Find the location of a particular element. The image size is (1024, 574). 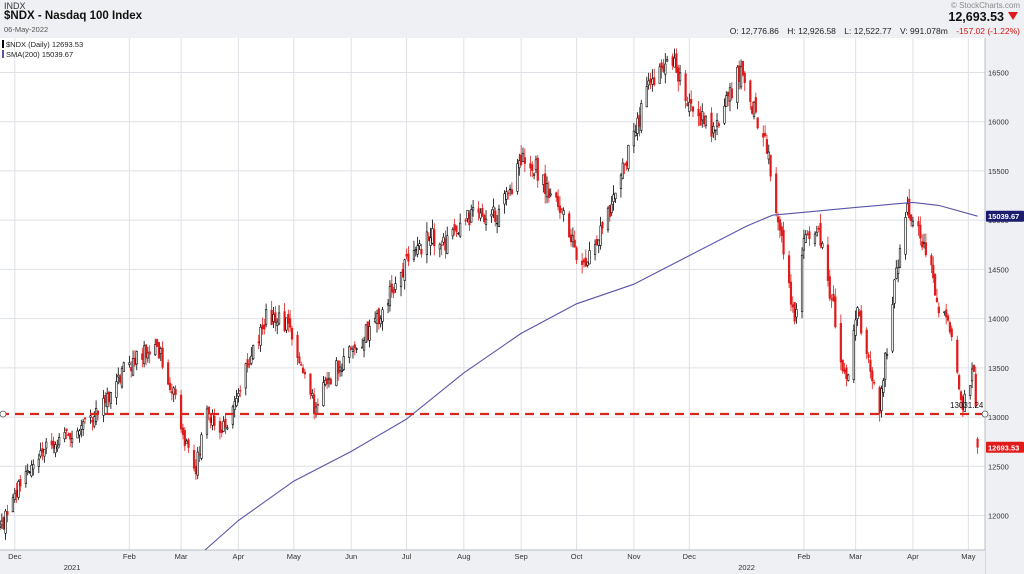

x-tick-label: Mar is located at coordinates (181, 556).